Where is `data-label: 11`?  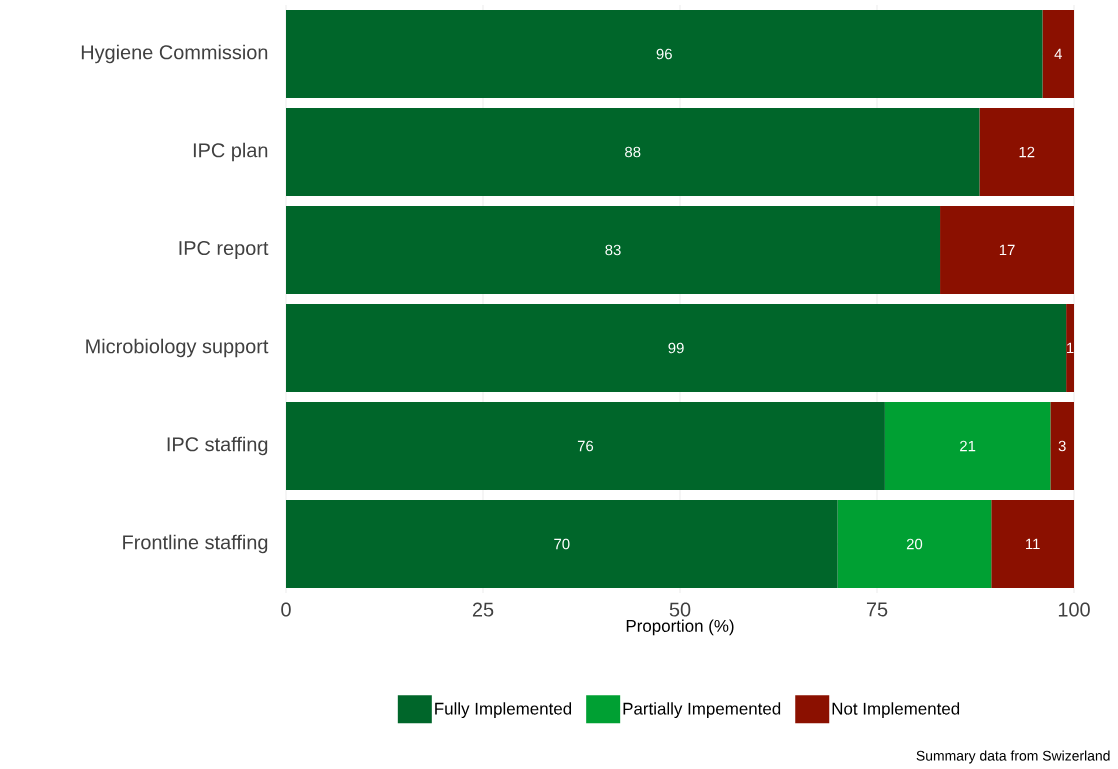
data-label: 11 is located at coordinates (1033, 544).